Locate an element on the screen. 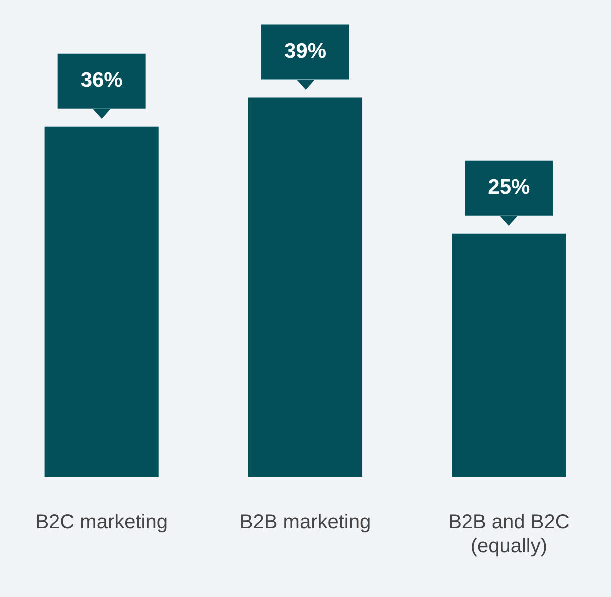 The height and width of the screenshot is (597, 611). x-tick-label: B2B and B2C (equally) is located at coordinates (509, 535).